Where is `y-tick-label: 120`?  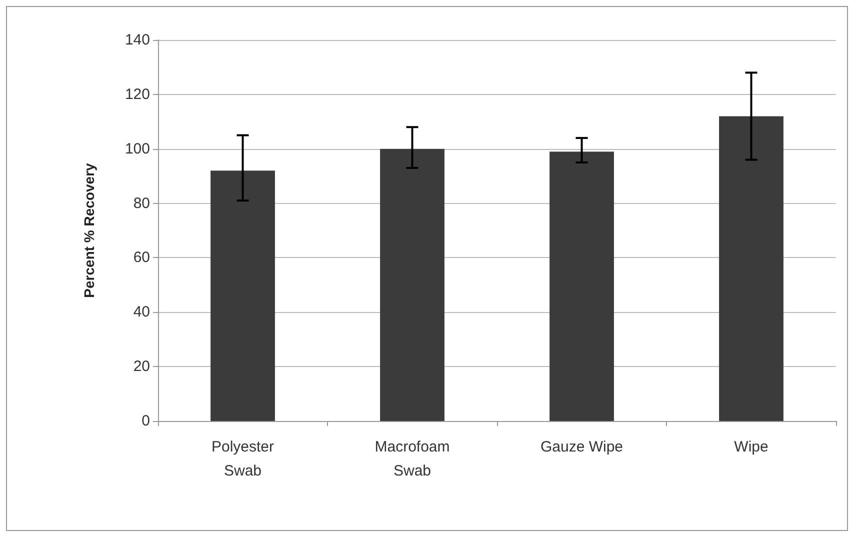
y-tick-label: 120 is located at coordinates (137, 94).